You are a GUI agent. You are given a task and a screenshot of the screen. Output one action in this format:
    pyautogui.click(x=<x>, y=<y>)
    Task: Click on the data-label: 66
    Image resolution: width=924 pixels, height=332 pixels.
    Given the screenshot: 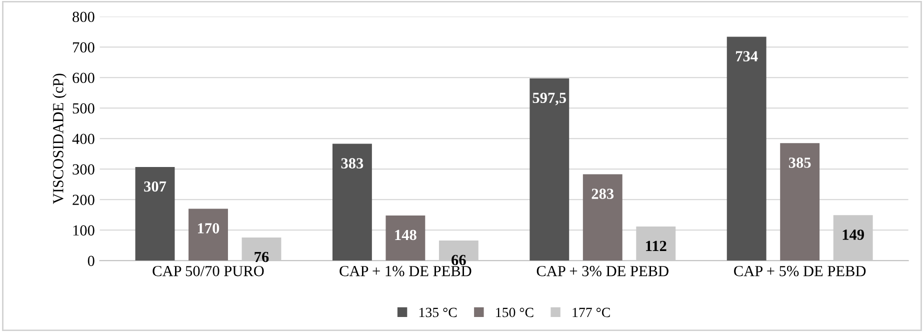 What is the action you would take?
    pyautogui.click(x=459, y=260)
    